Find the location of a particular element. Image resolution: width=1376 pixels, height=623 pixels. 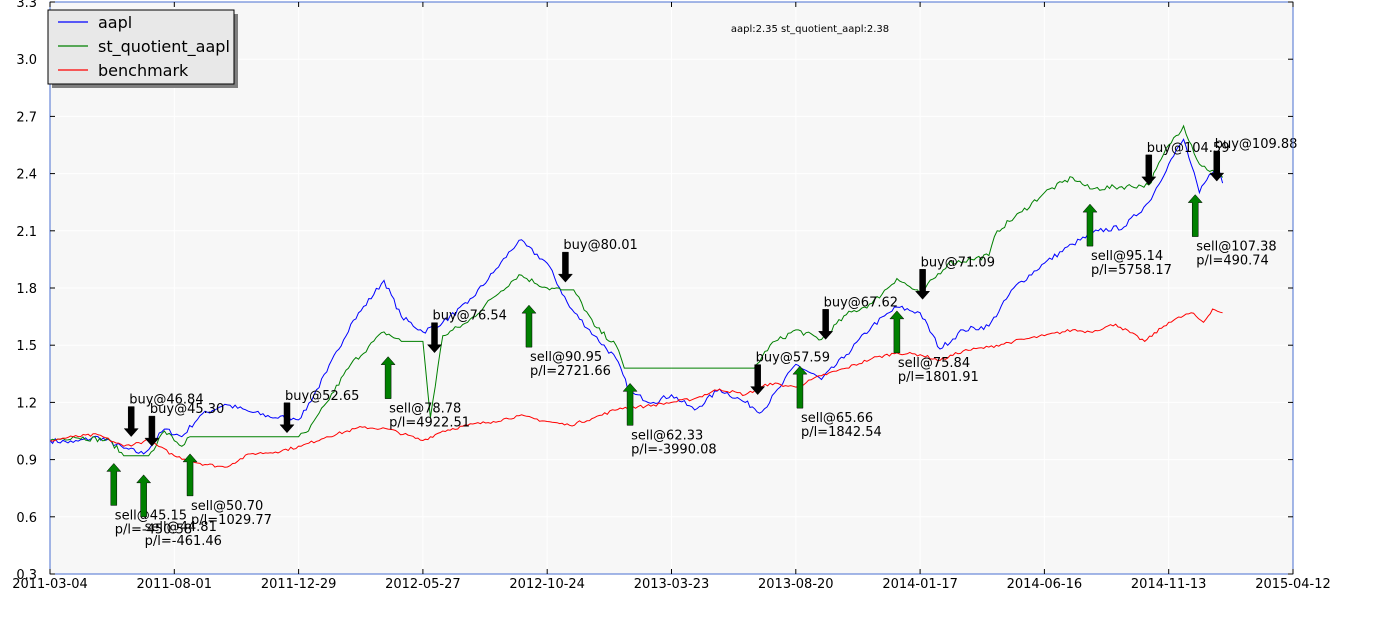

x-tick-label: 2014-11-13 is located at coordinates (1169, 584).